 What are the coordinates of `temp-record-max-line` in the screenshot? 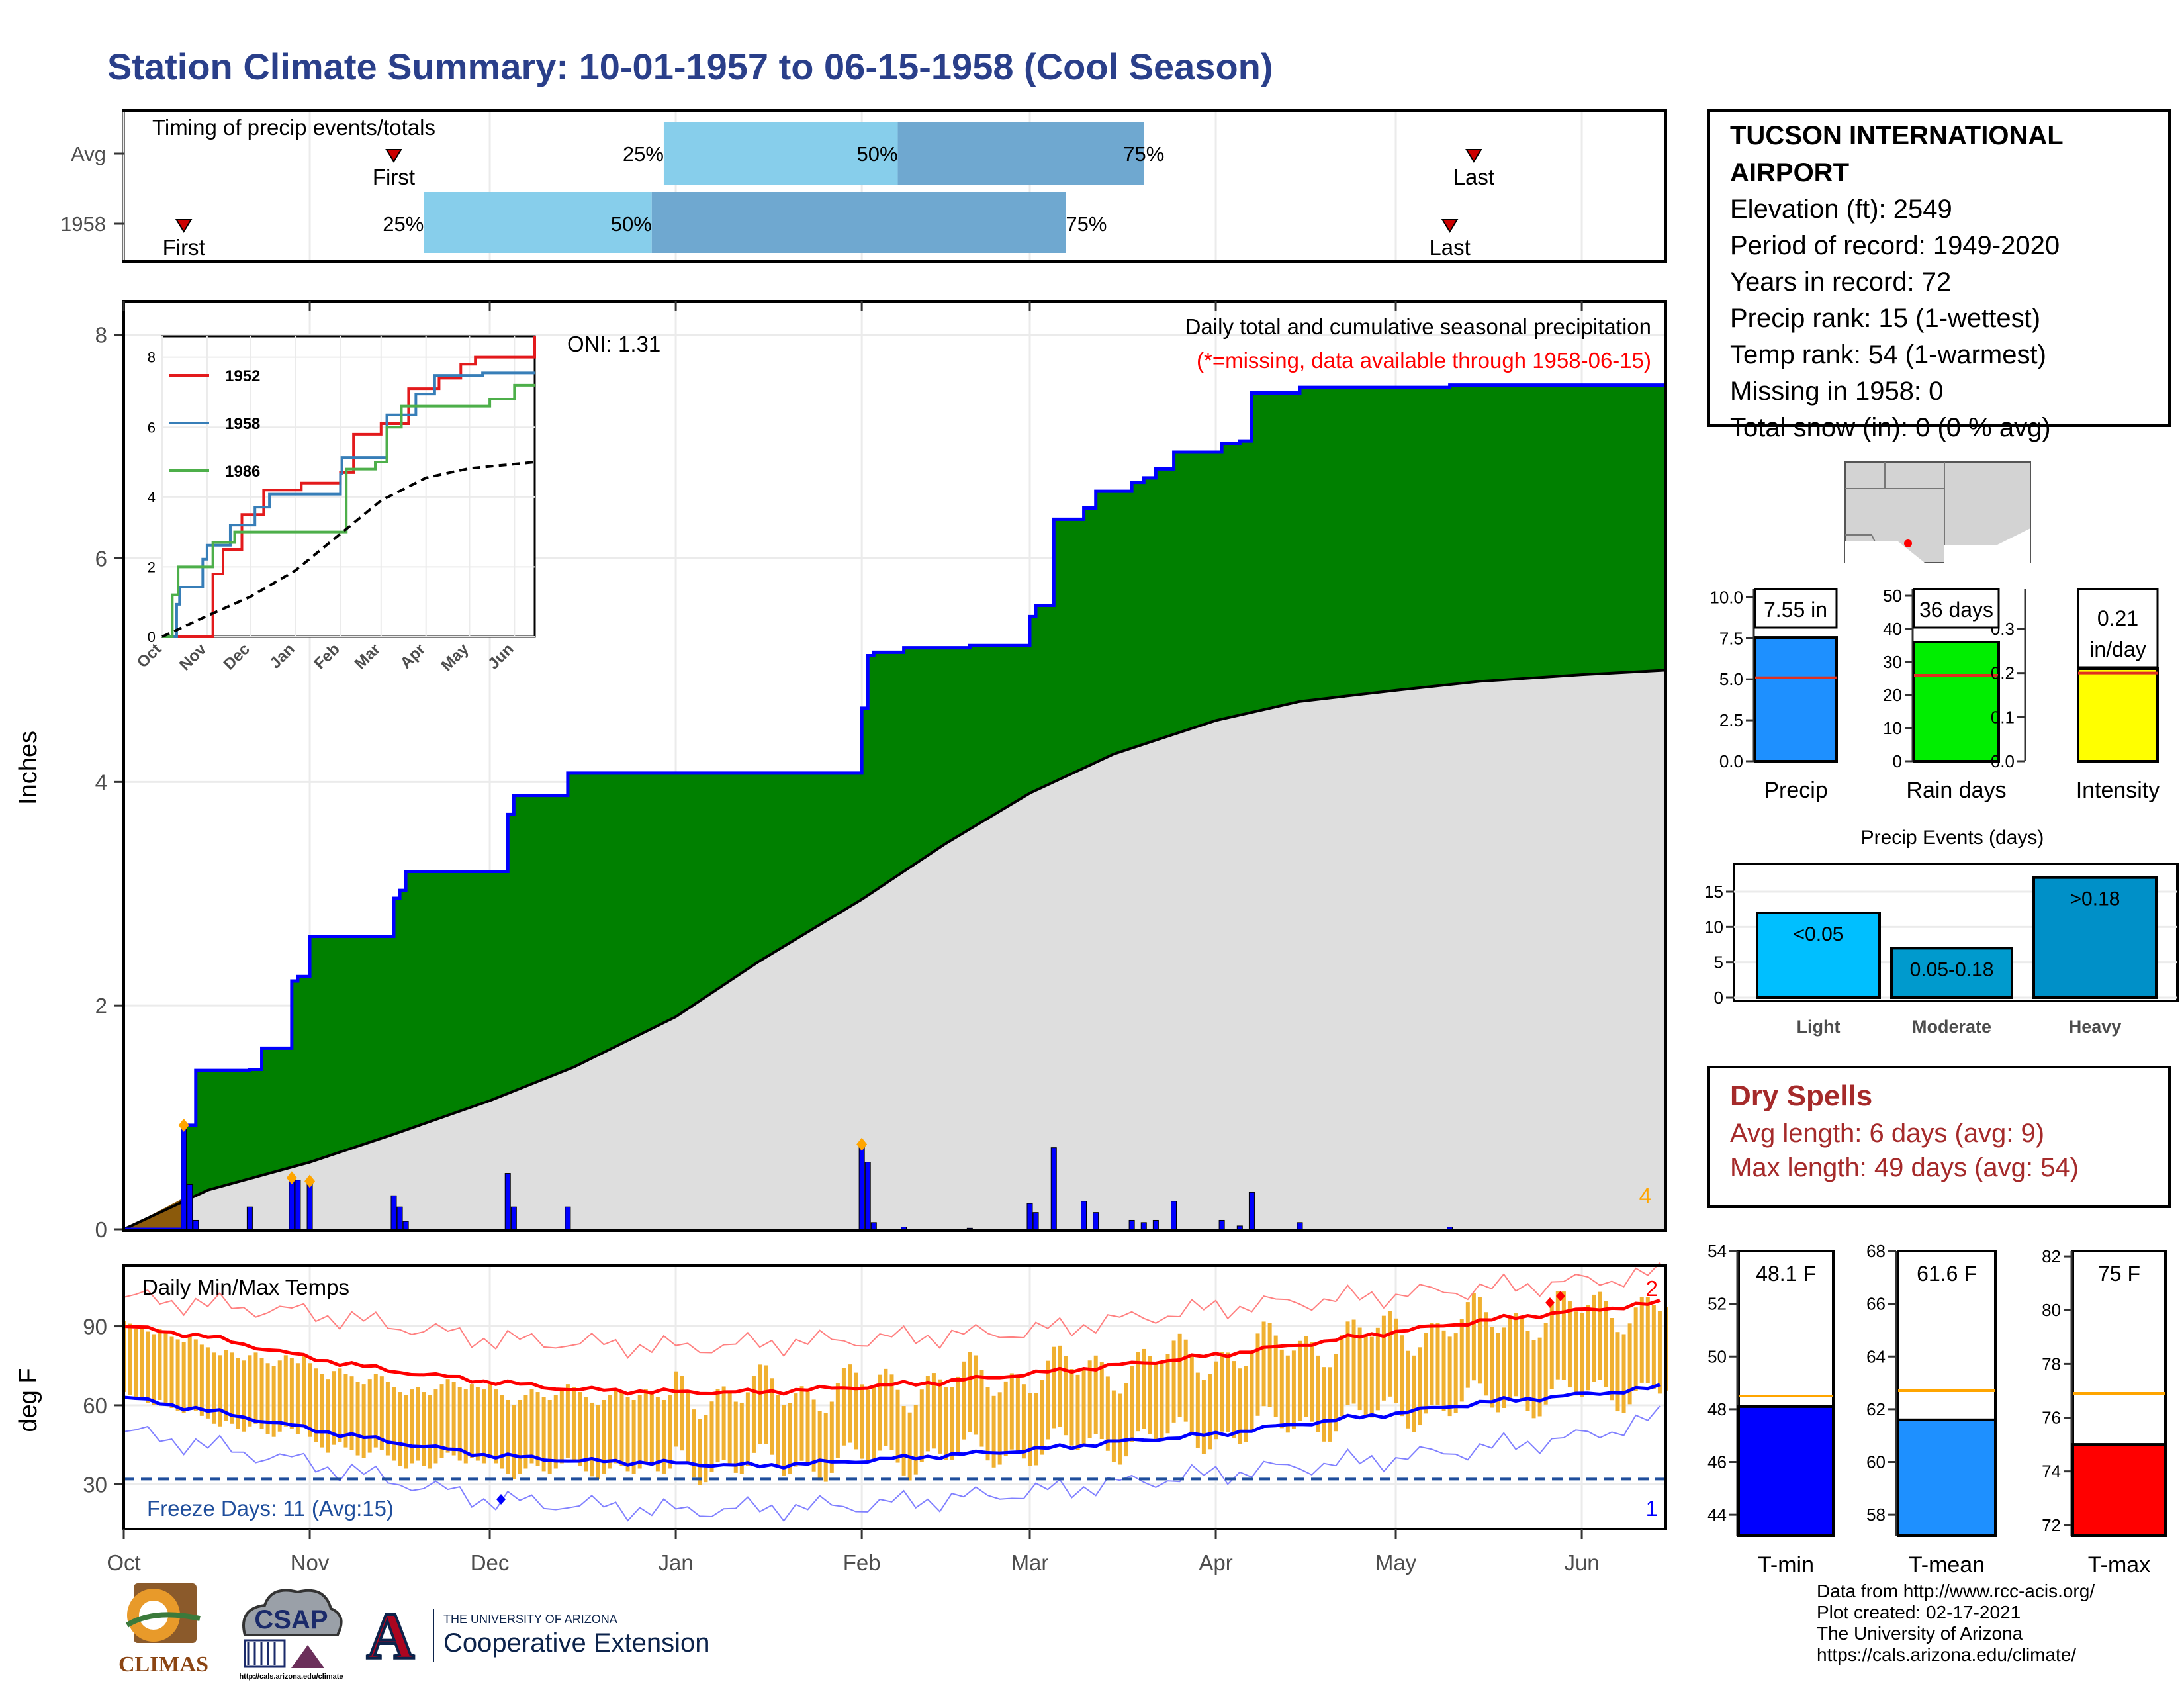 It's located at (892, 1310).